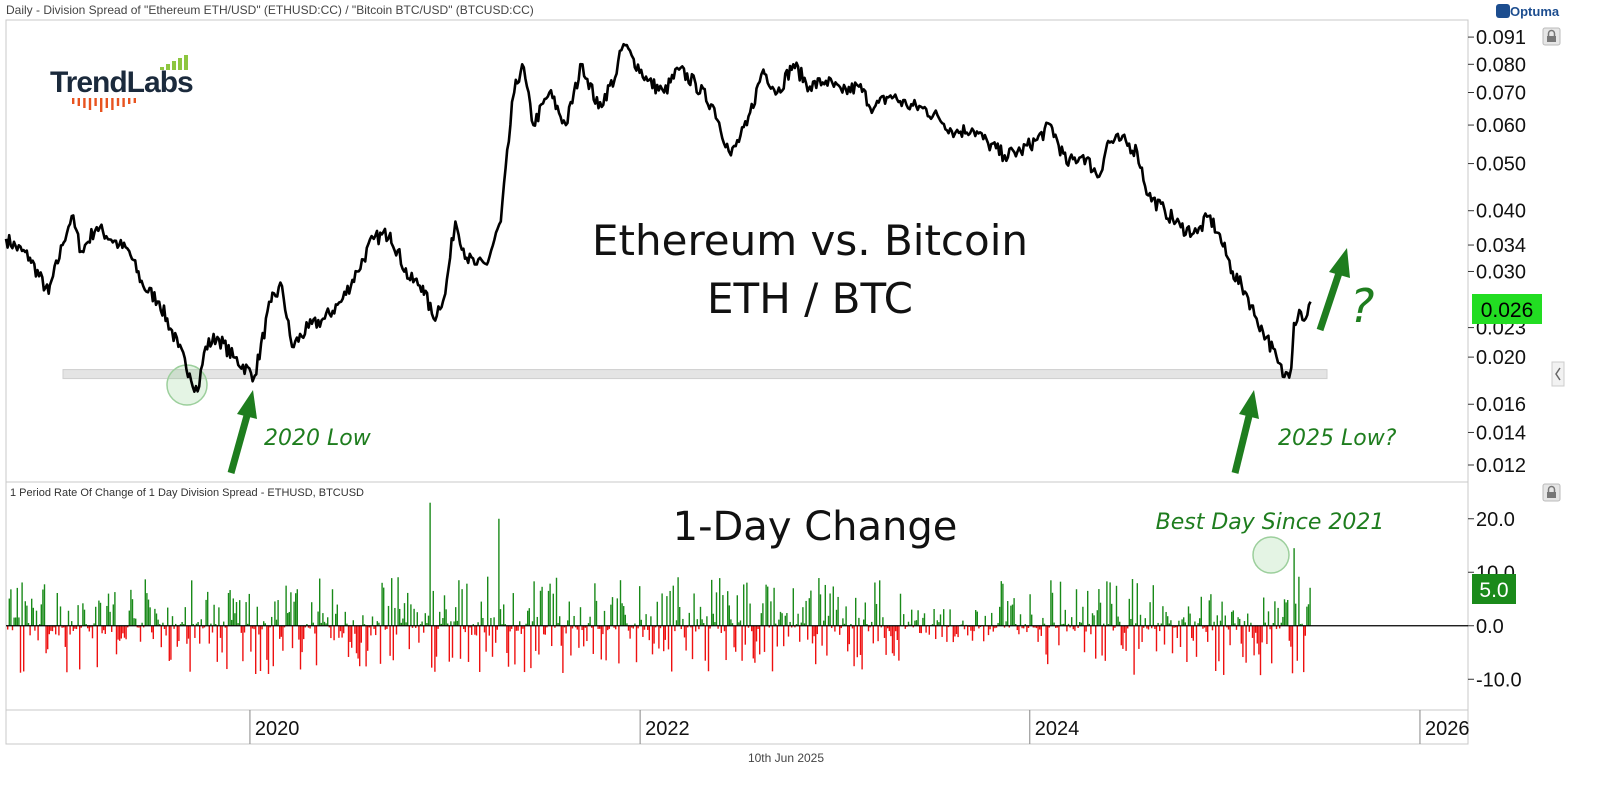  I want to click on roc-lock-icon, so click(1551, 492).